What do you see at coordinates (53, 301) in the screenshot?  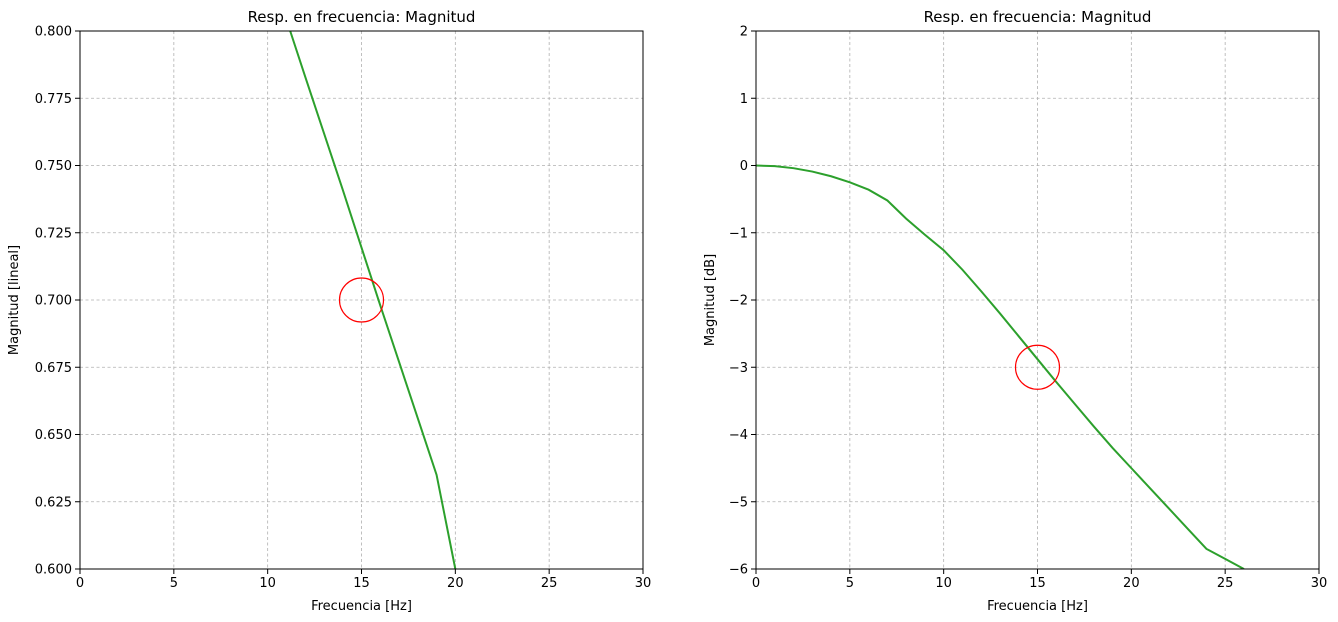 I see `y-tick-label: 0.700` at bounding box center [53, 301].